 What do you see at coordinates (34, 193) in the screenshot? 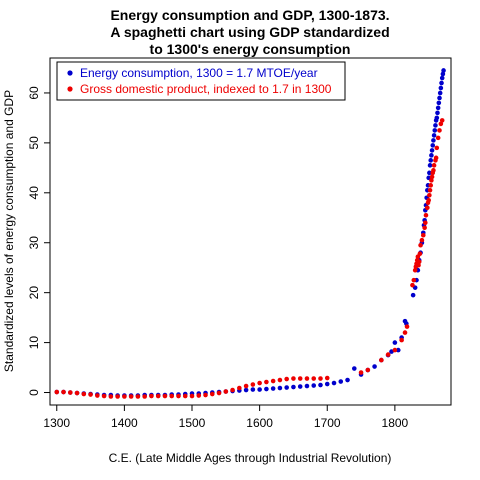
I see `y-tick-label: 40` at bounding box center [34, 193].